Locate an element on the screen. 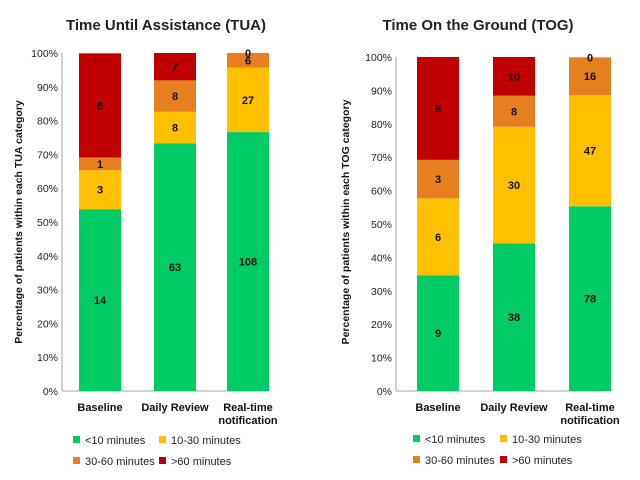  tog-y-tick-label: 100% is located at coordinates (378, 58).